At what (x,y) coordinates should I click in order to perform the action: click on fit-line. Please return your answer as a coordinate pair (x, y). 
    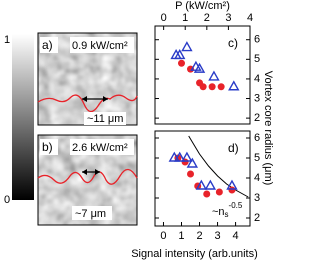
    Looking at the image, I should click on (218, 166).